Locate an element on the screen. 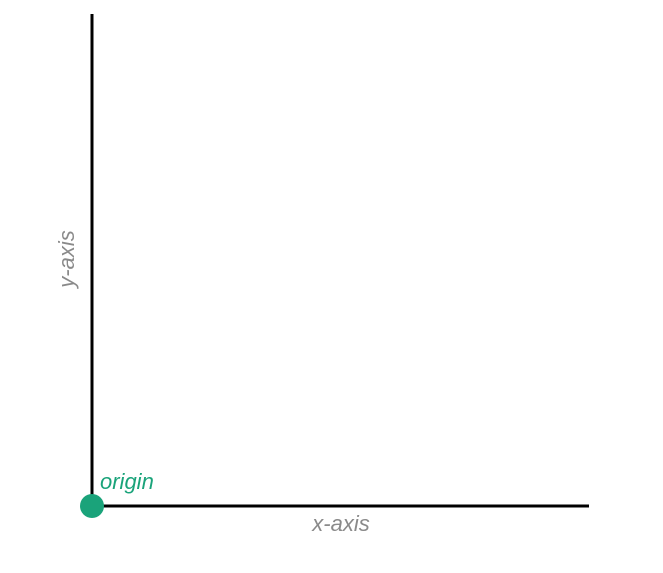 This screenshot has width=663, height=573. y-axis-label: y-axis is located at coordinates (66, 259).